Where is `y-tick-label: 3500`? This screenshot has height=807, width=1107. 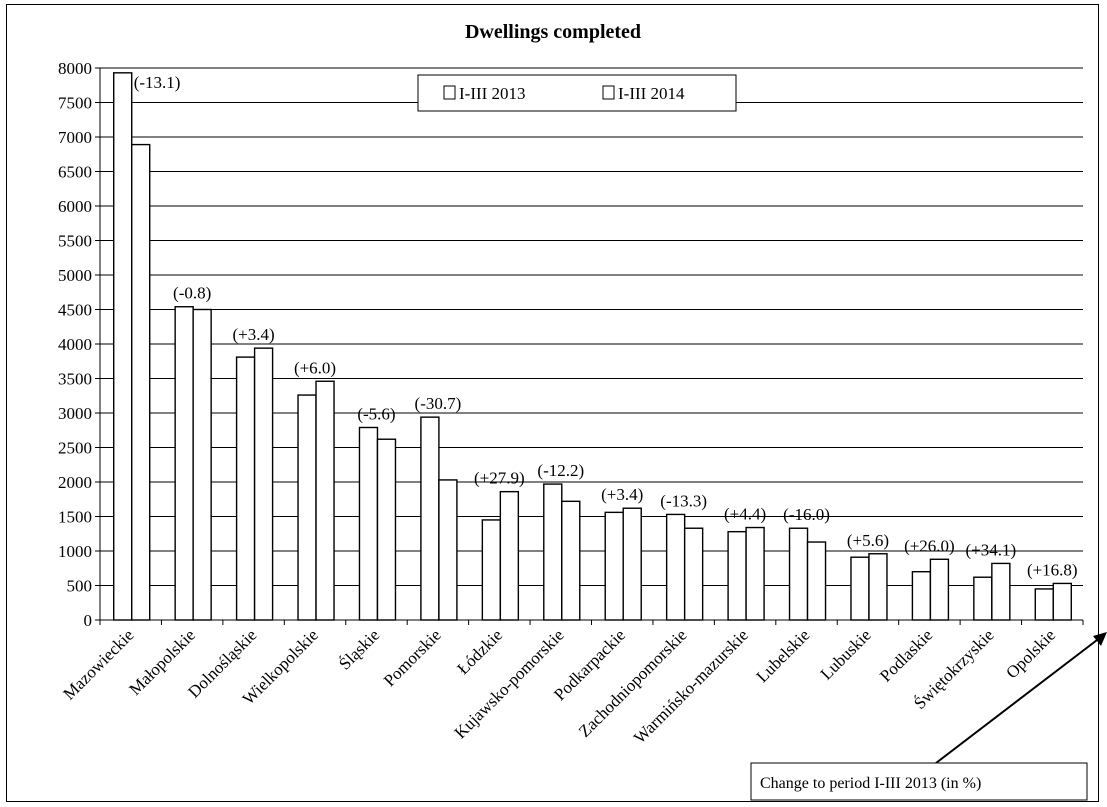 y-tick-label: 3500 is located at coordinates (75, 379).